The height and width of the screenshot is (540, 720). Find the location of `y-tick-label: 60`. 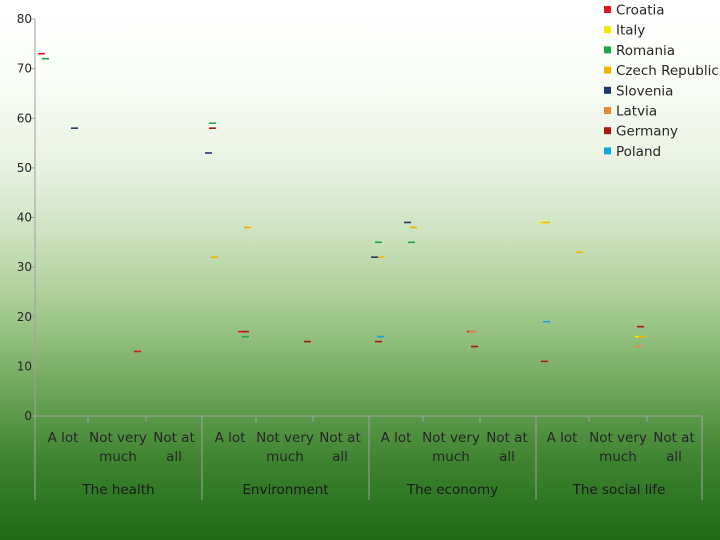

y-tick-label: 60 is located at coordinates (24, 118).